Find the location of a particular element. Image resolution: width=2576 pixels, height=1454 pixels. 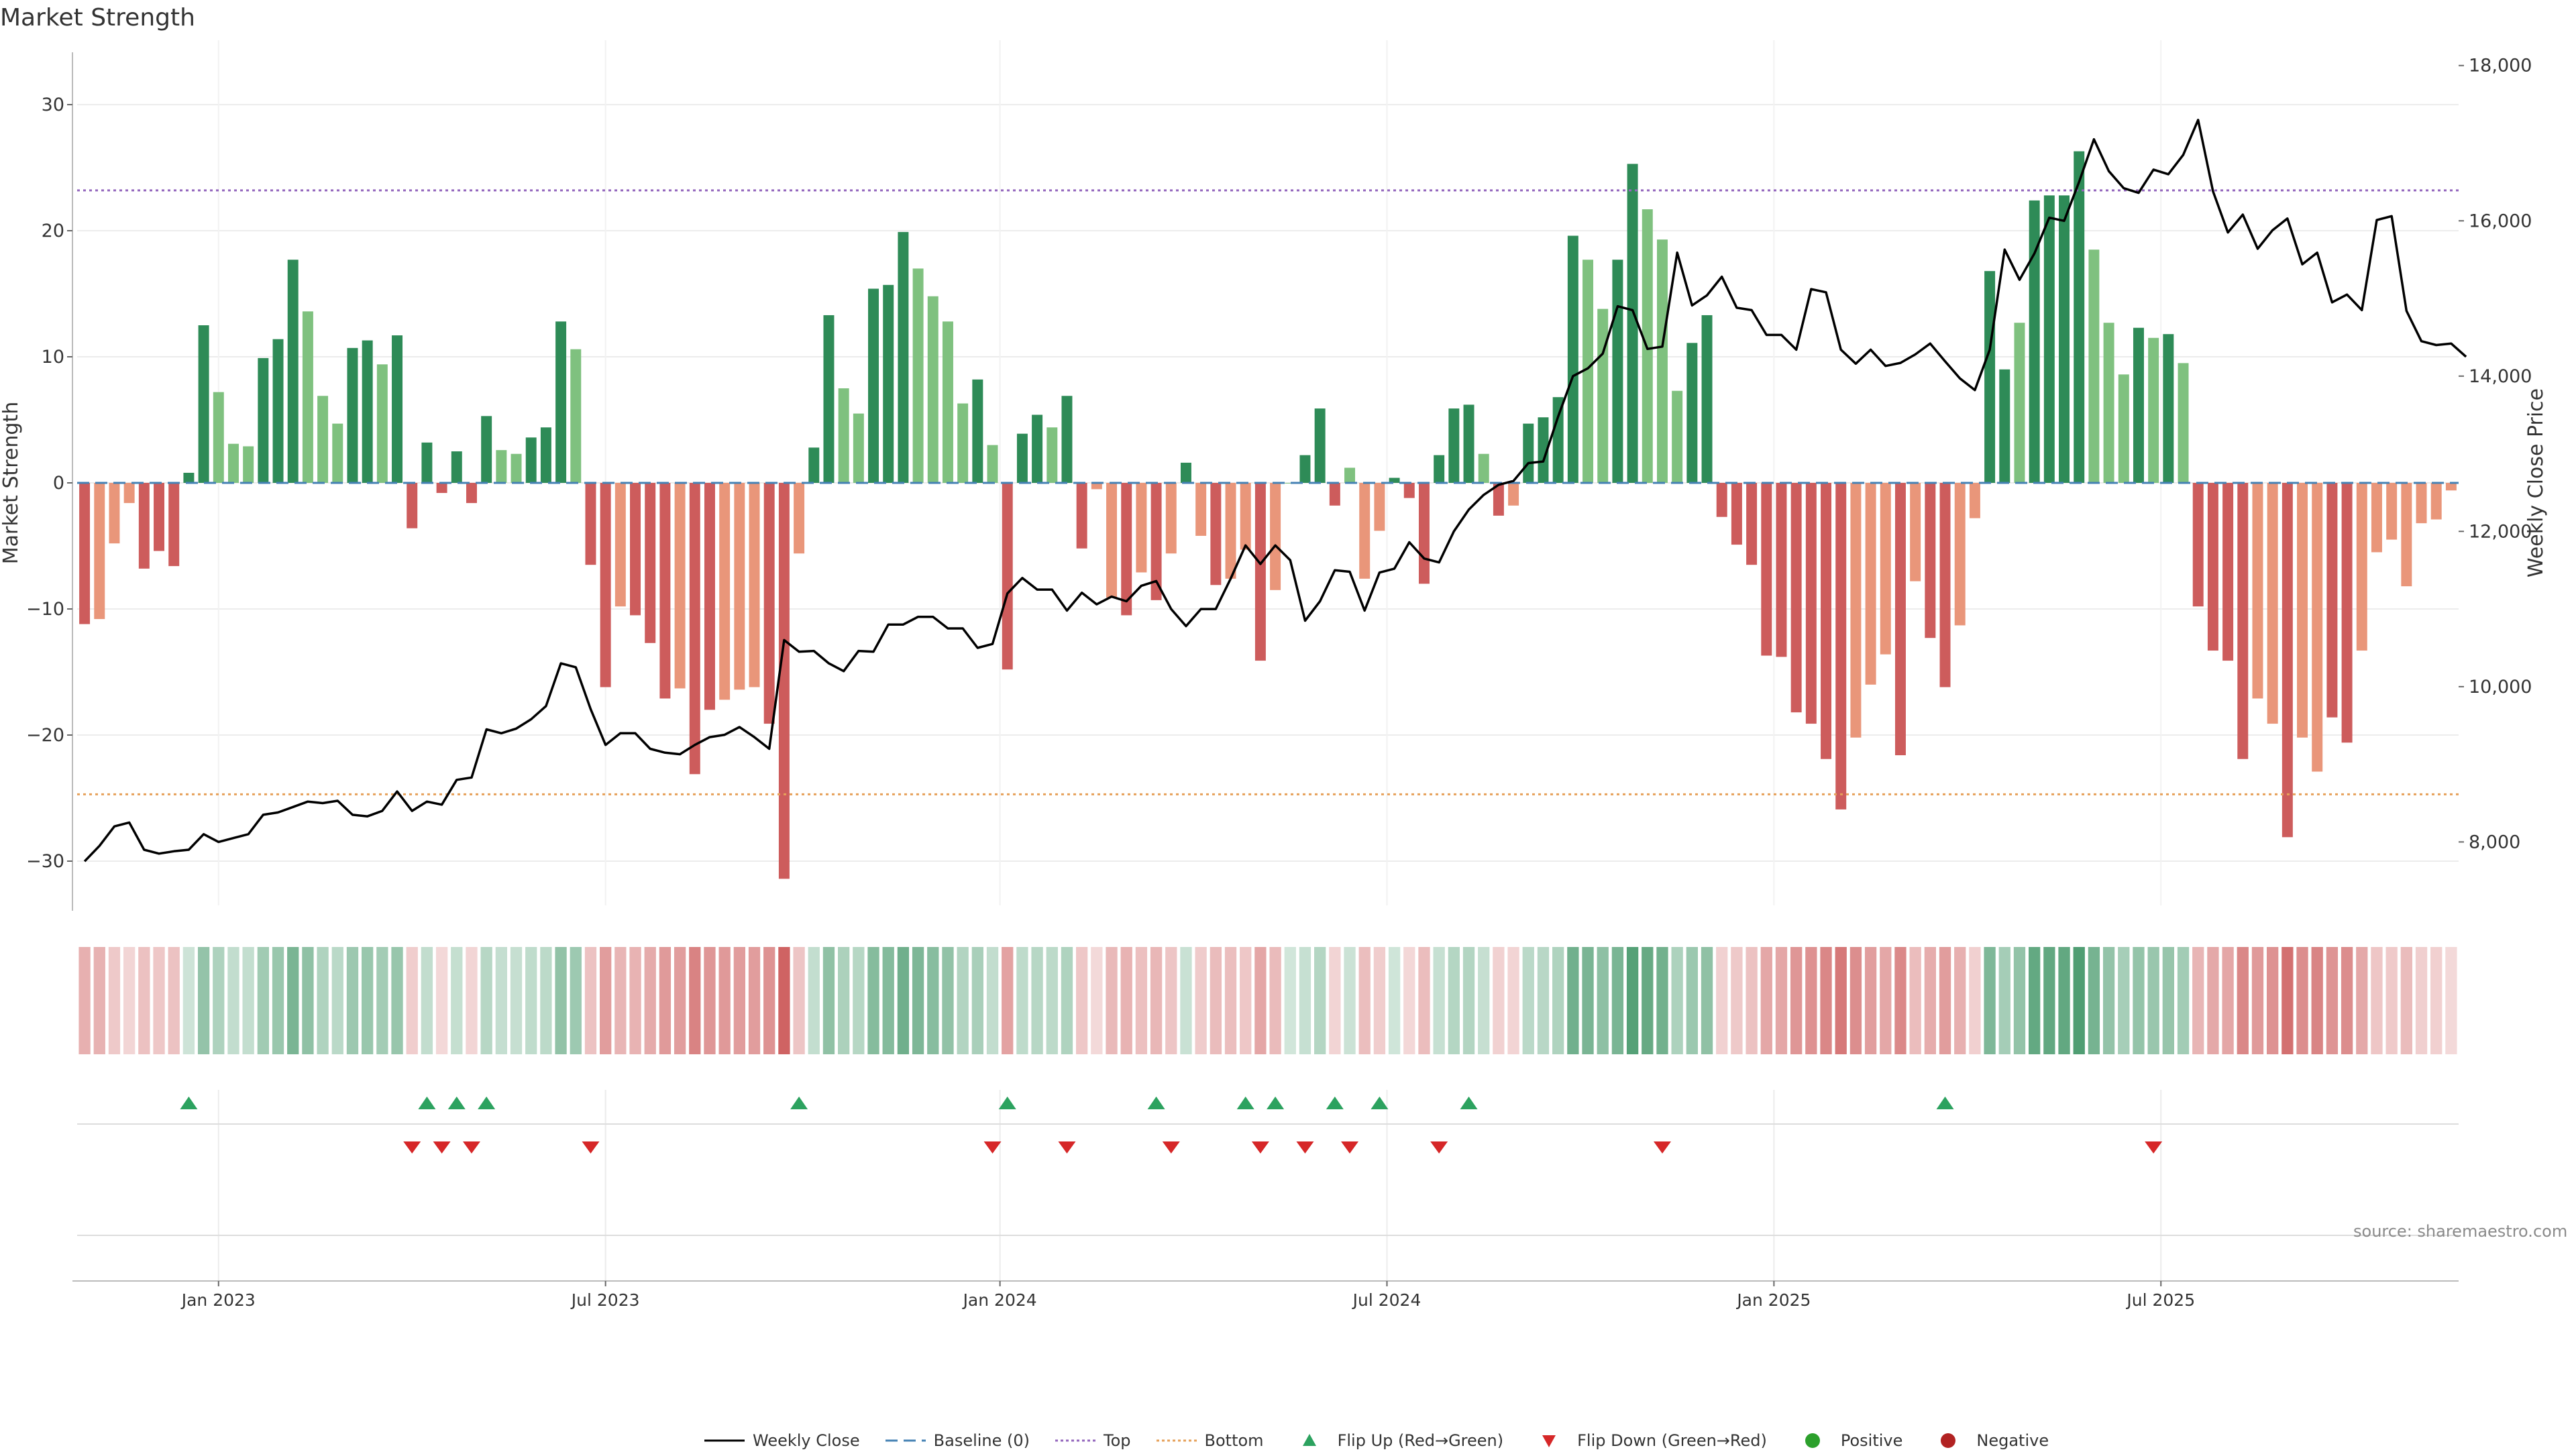

flip-markers is located at coordinates (1268, 1166).